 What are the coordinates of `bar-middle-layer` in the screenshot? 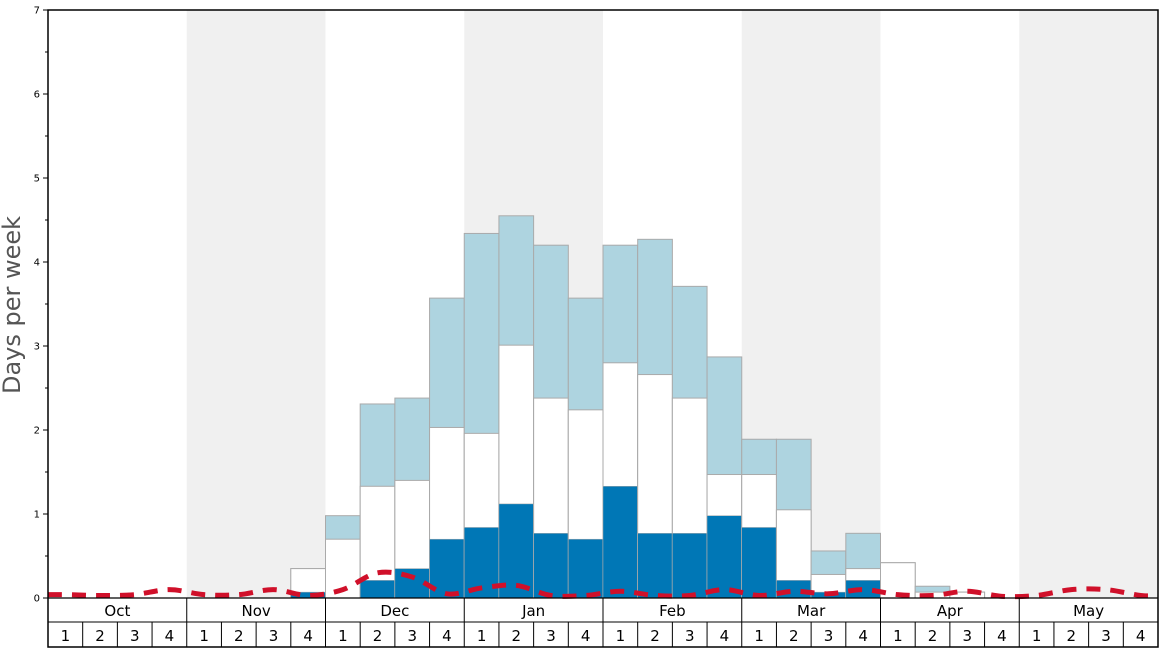 It's located at (898, 580).